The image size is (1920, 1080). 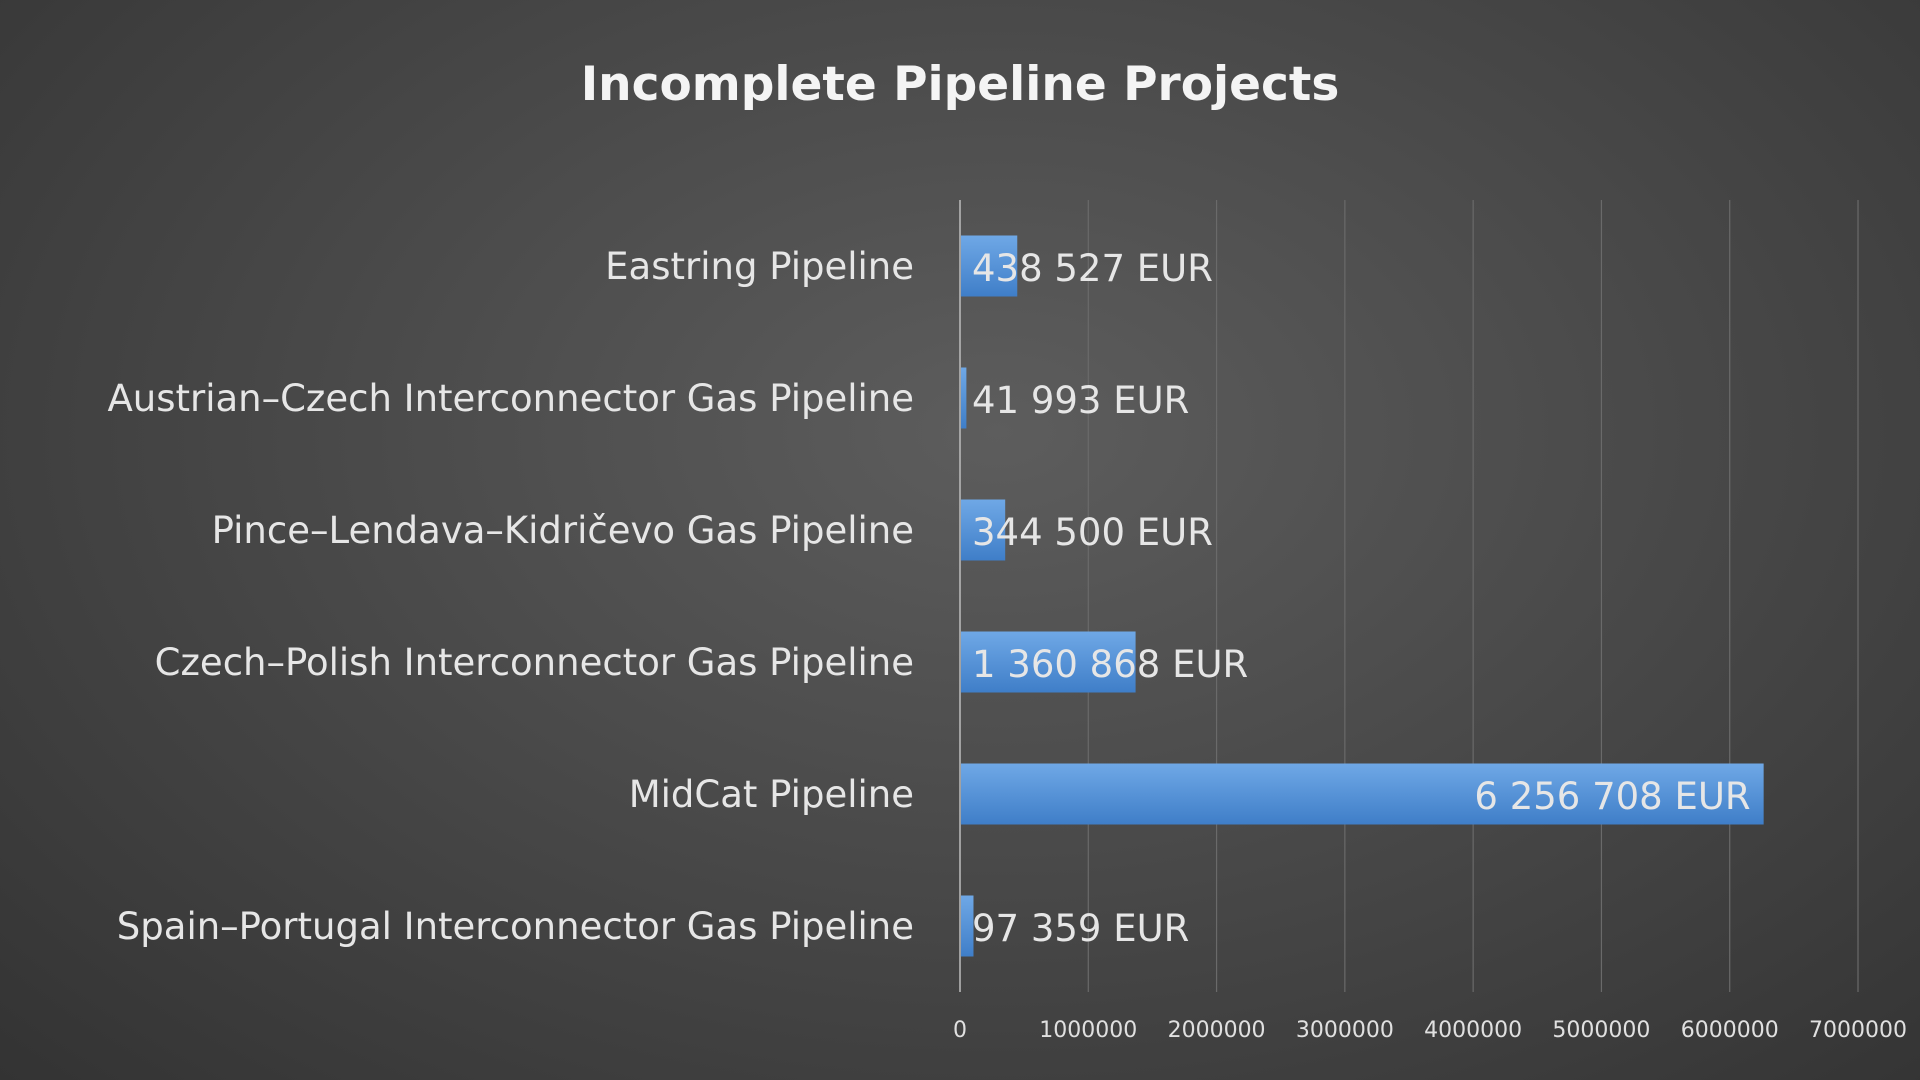 What do you see at coordinates (1730, 1030) in the screenshot?
I see `x-tick-label: 6000000` at bounding box center [1730, 1030].